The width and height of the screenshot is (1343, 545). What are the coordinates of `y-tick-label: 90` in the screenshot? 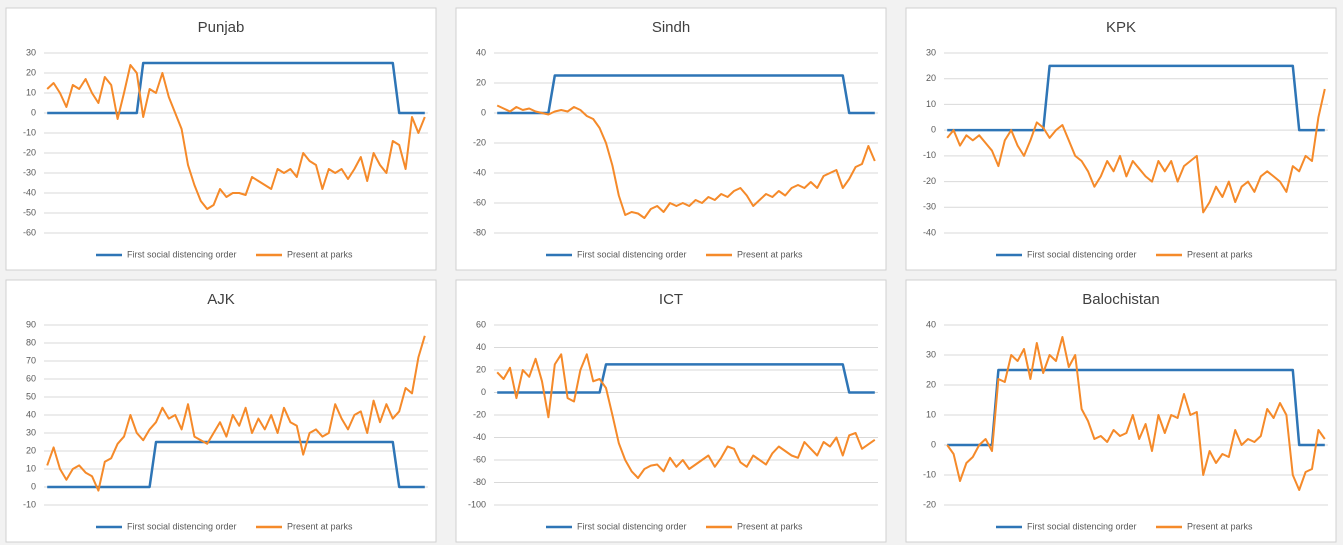 It's located at (31, 324).